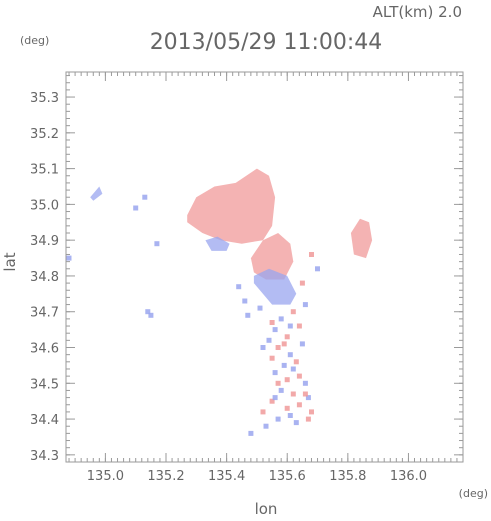 The width and height of the screenshot is (491, 521). Describe the element at coordinates (287, 476) in the screenshot. I see `x-tick-label: 135.6` at that location.